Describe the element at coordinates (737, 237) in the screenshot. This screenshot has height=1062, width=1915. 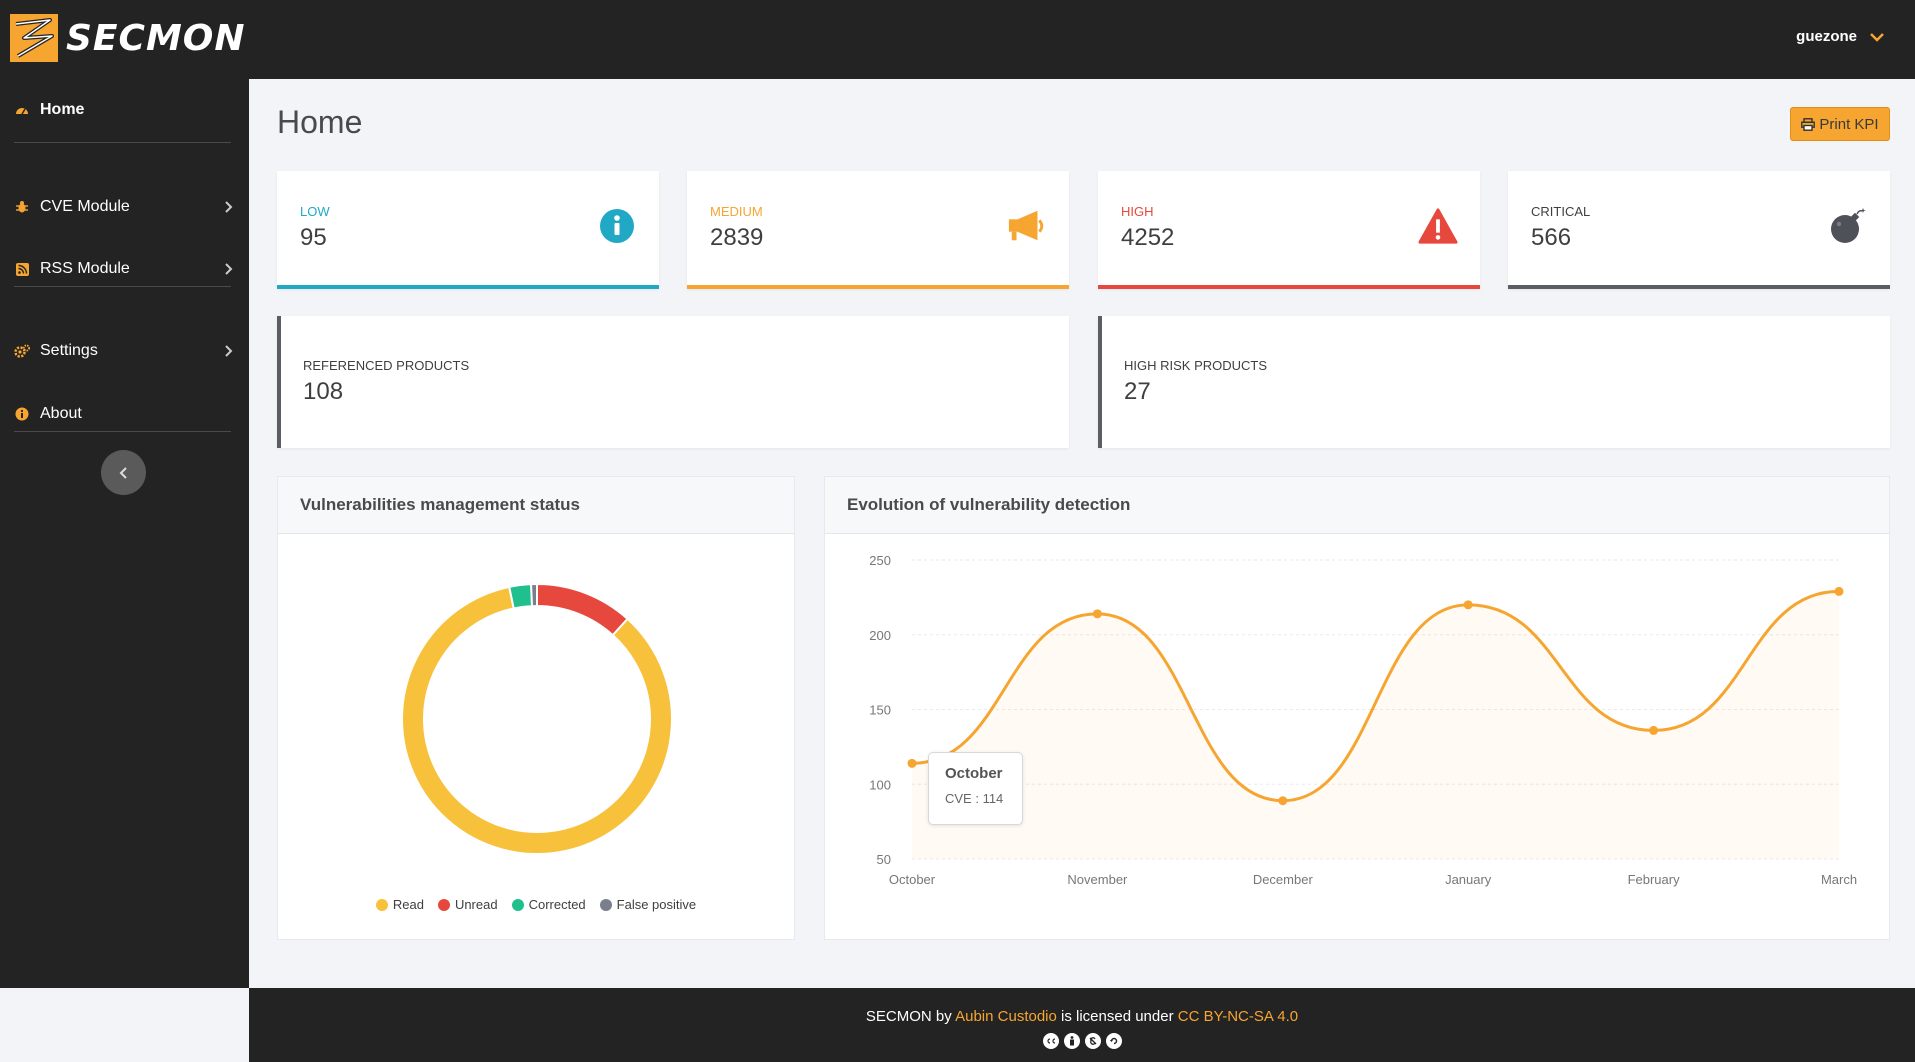
I see `kpi-value: 2839` at that location.